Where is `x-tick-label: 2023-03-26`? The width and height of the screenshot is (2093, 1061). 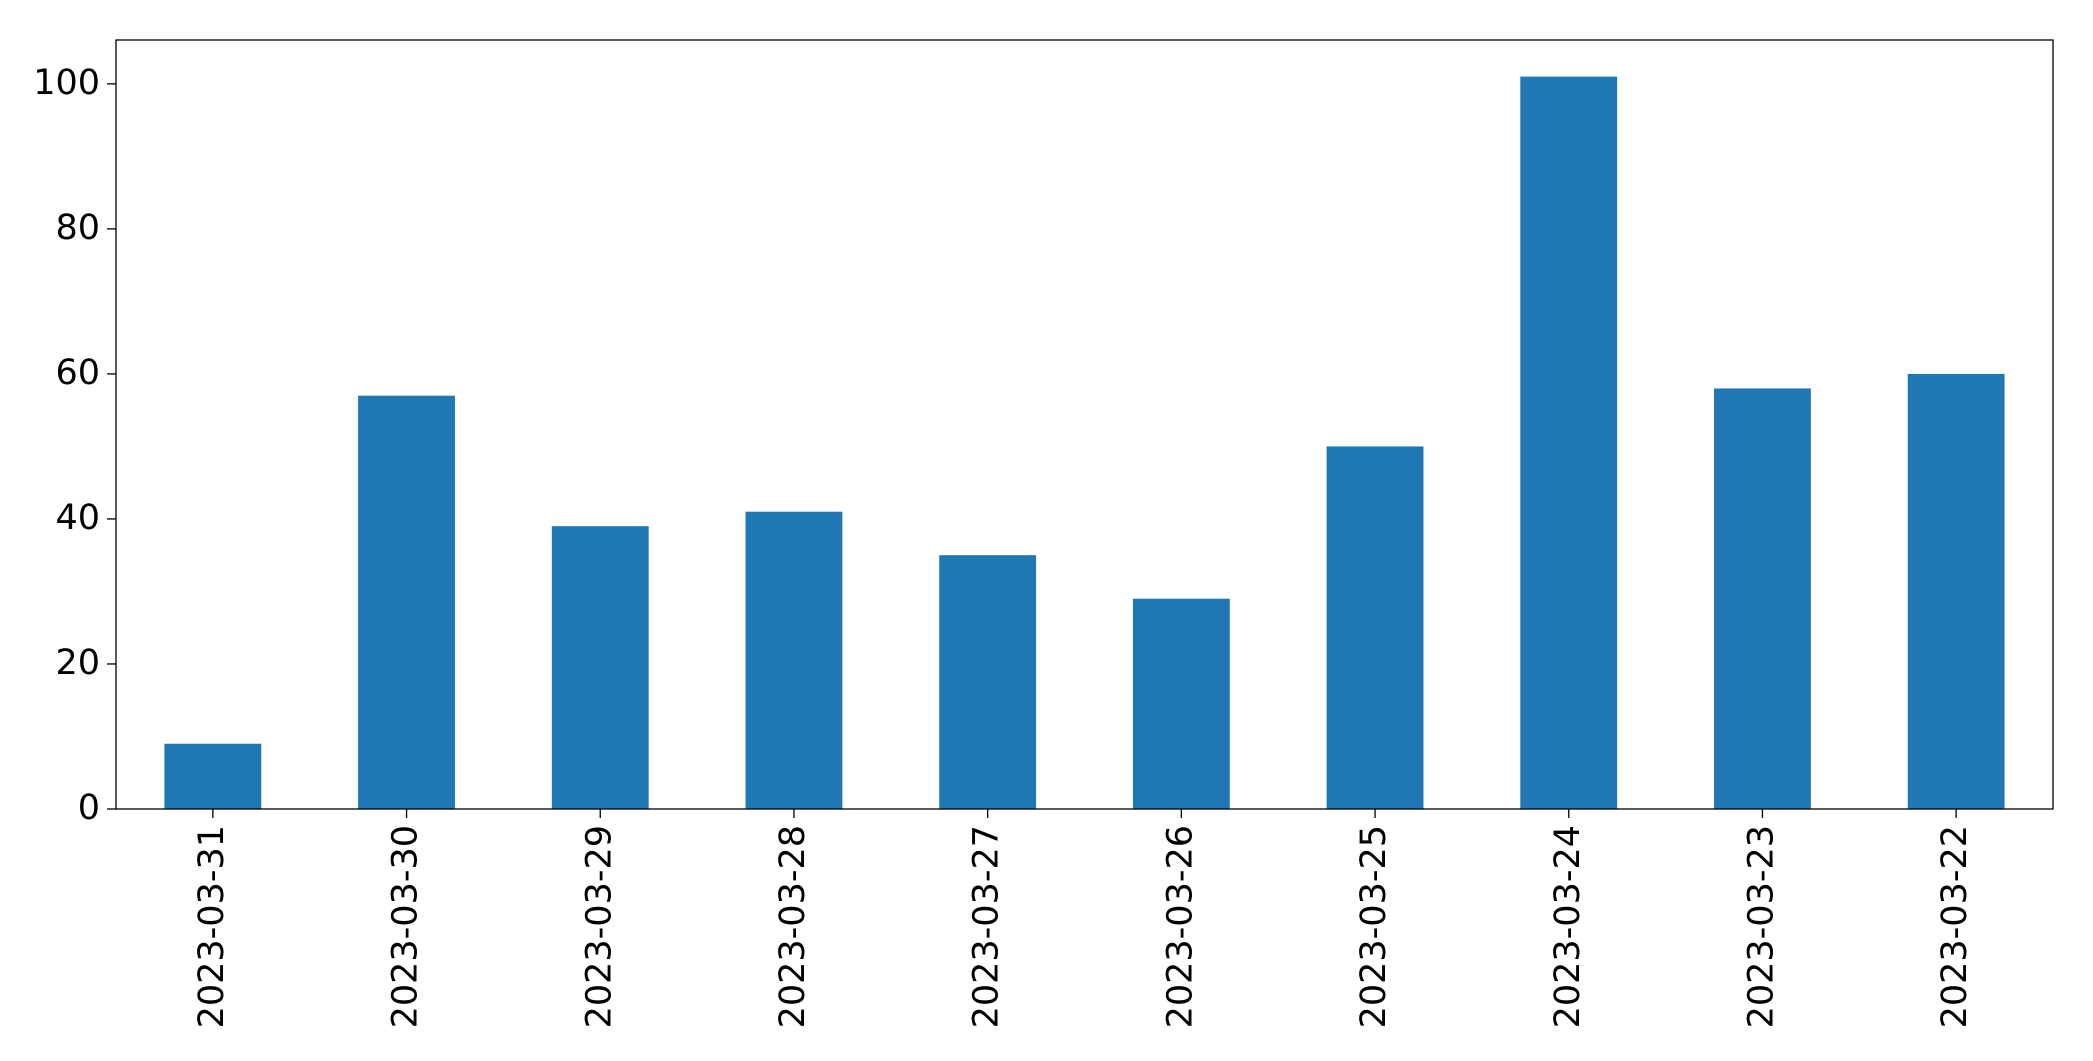
x-tick-label: 2023-03-26 is located at coordinates (1180, 926).